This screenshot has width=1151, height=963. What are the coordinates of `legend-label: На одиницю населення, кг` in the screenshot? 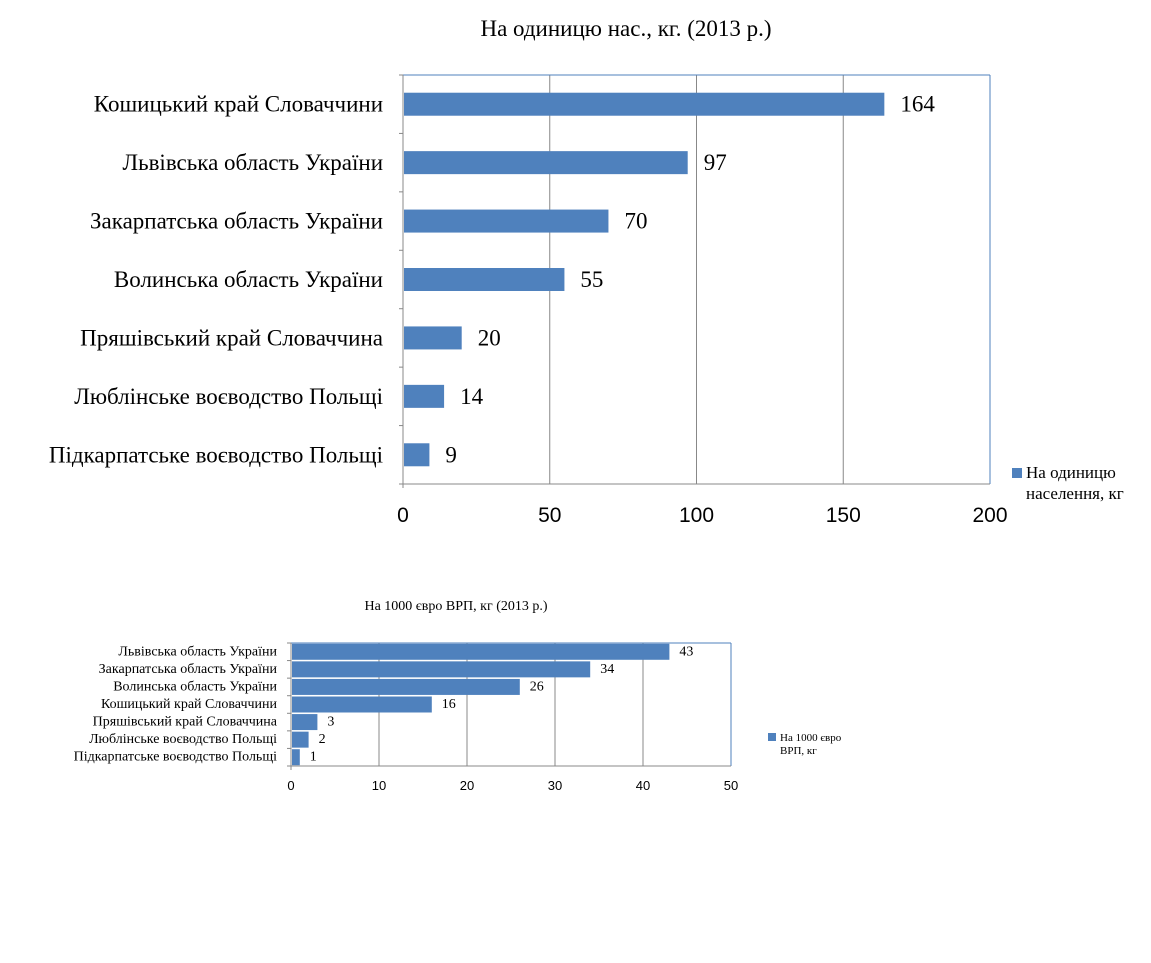 It's located at (1075, 483).